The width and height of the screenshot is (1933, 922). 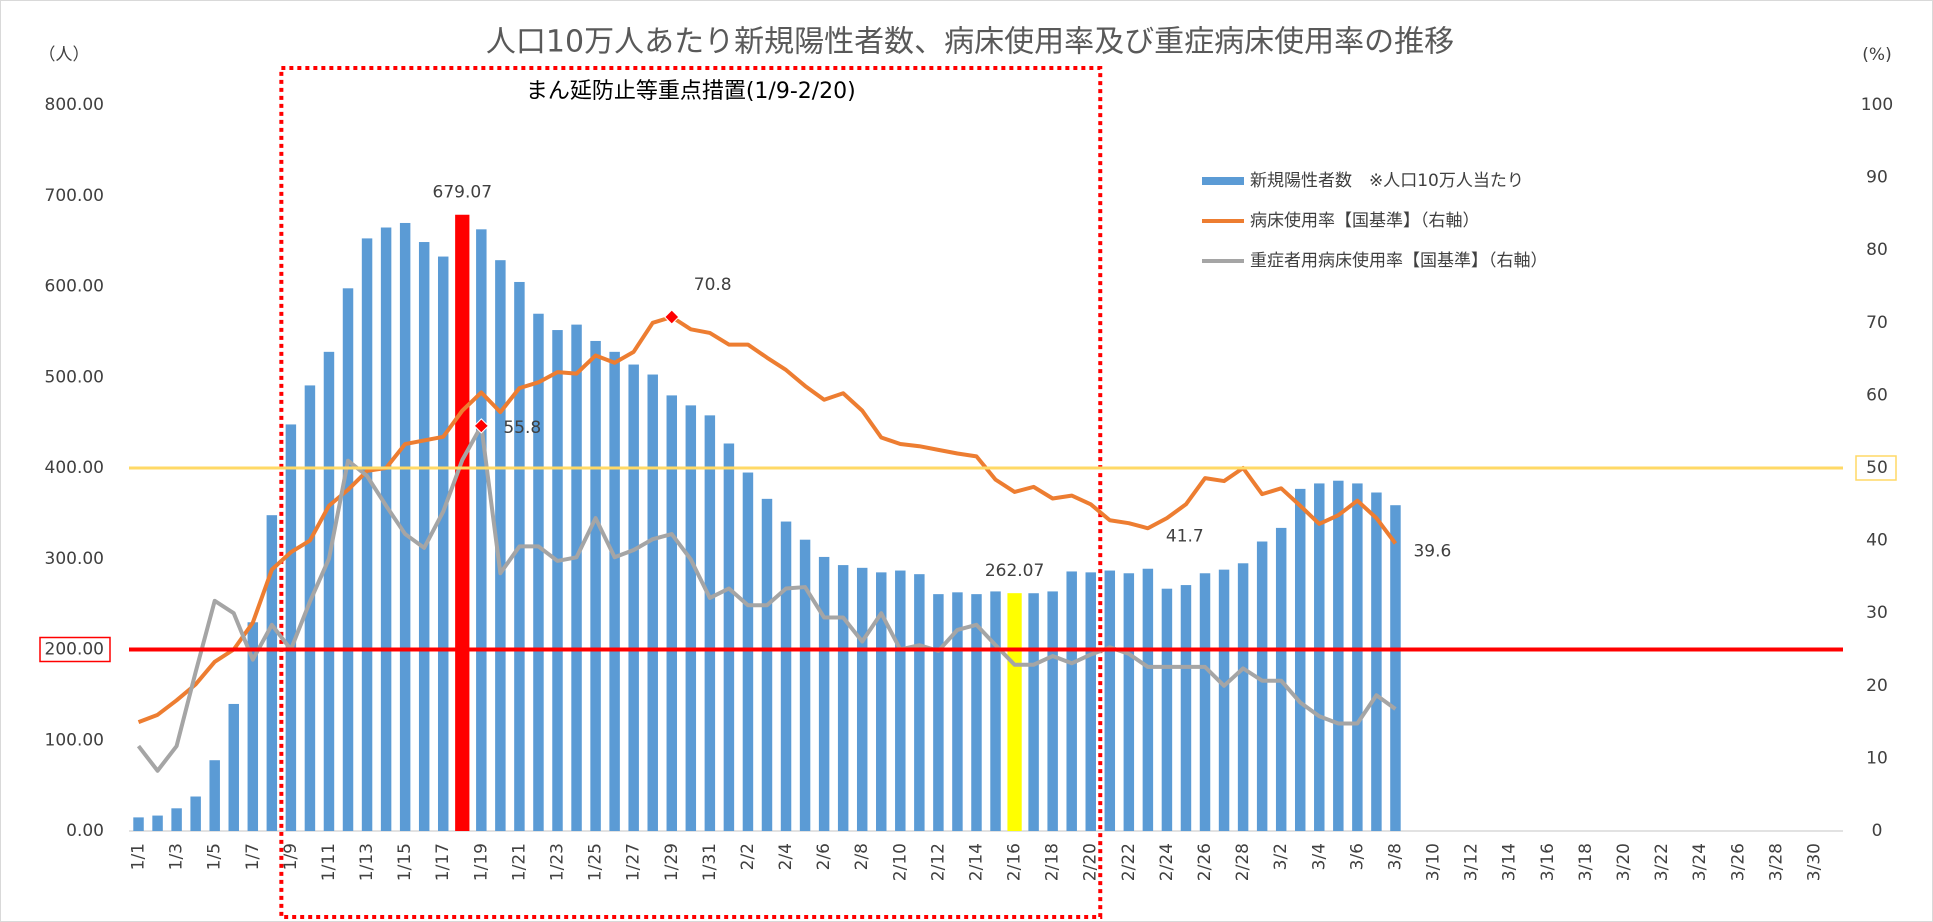 What do you see at coordinates (329, 862) in the screenshot?
I see `x-tick-label: 1/11` at bounding box center [329, 862].